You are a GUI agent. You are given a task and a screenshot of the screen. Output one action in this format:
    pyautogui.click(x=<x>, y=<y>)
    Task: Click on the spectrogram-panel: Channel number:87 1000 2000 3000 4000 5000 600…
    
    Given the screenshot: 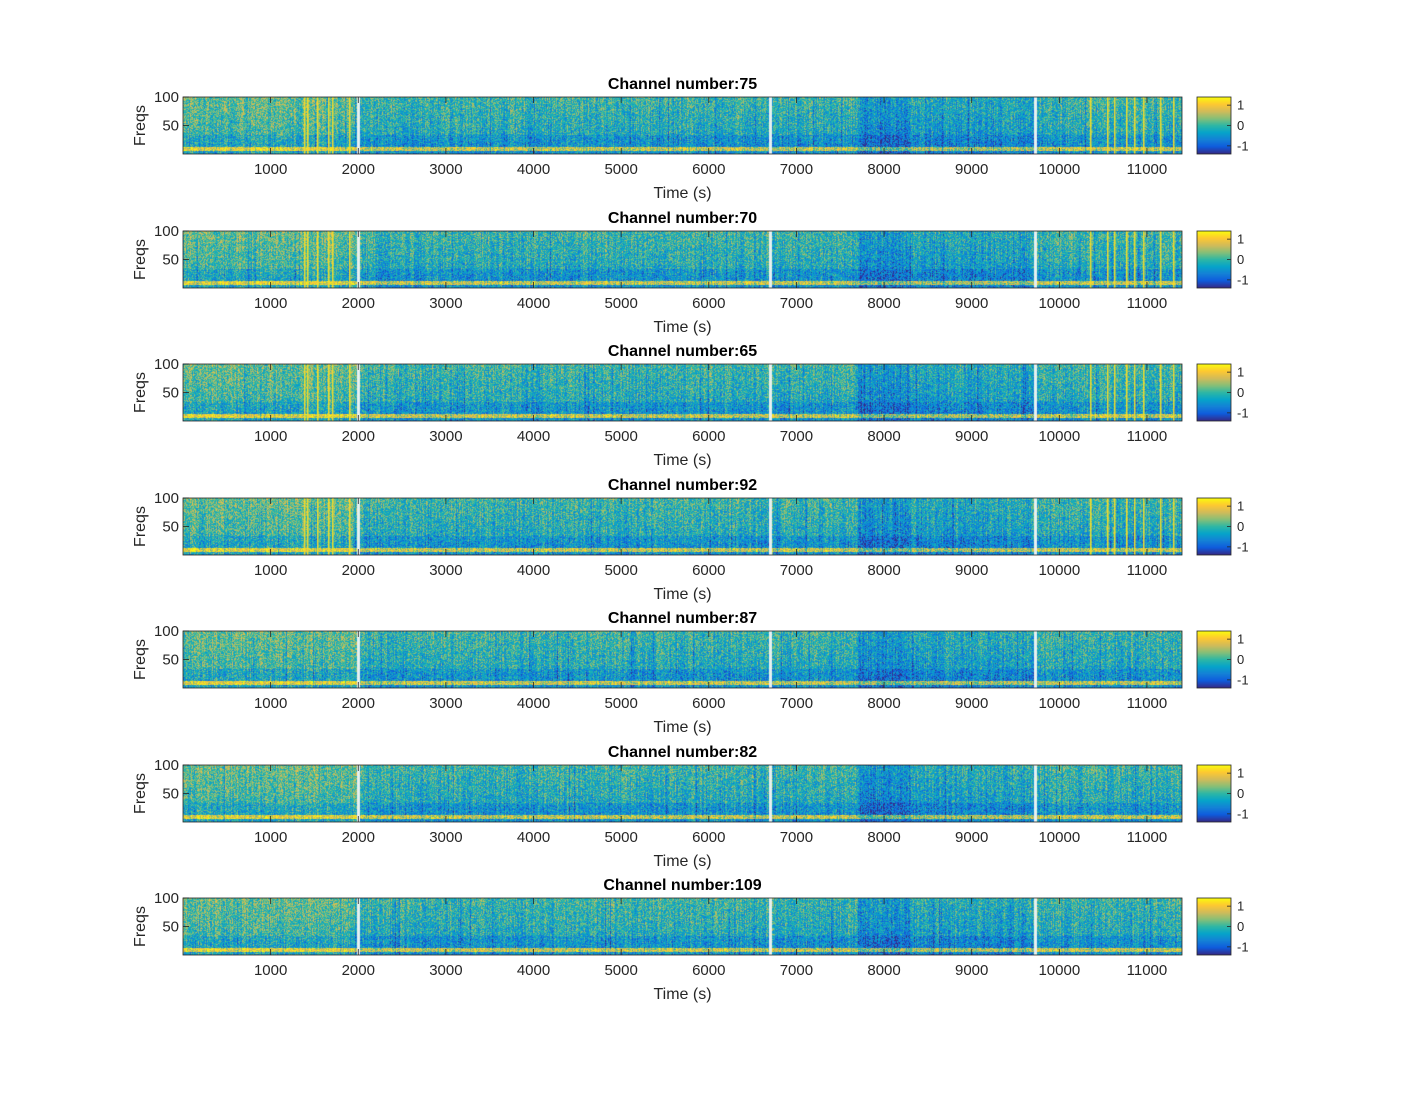 What is the action you would take?
    pyautogui.click(x=703, y=671)
    